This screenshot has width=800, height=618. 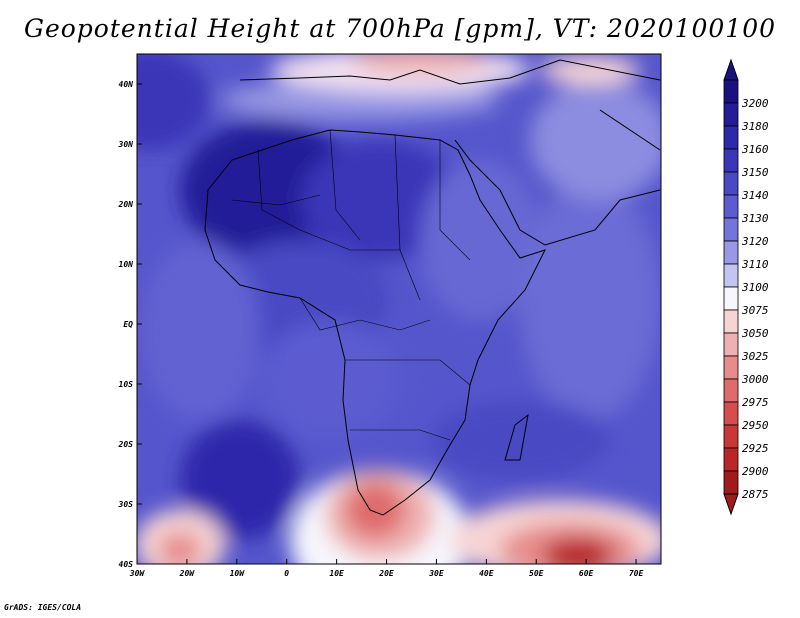 I want to click on y-tick-label: 10S, so click(x=126, y=384).